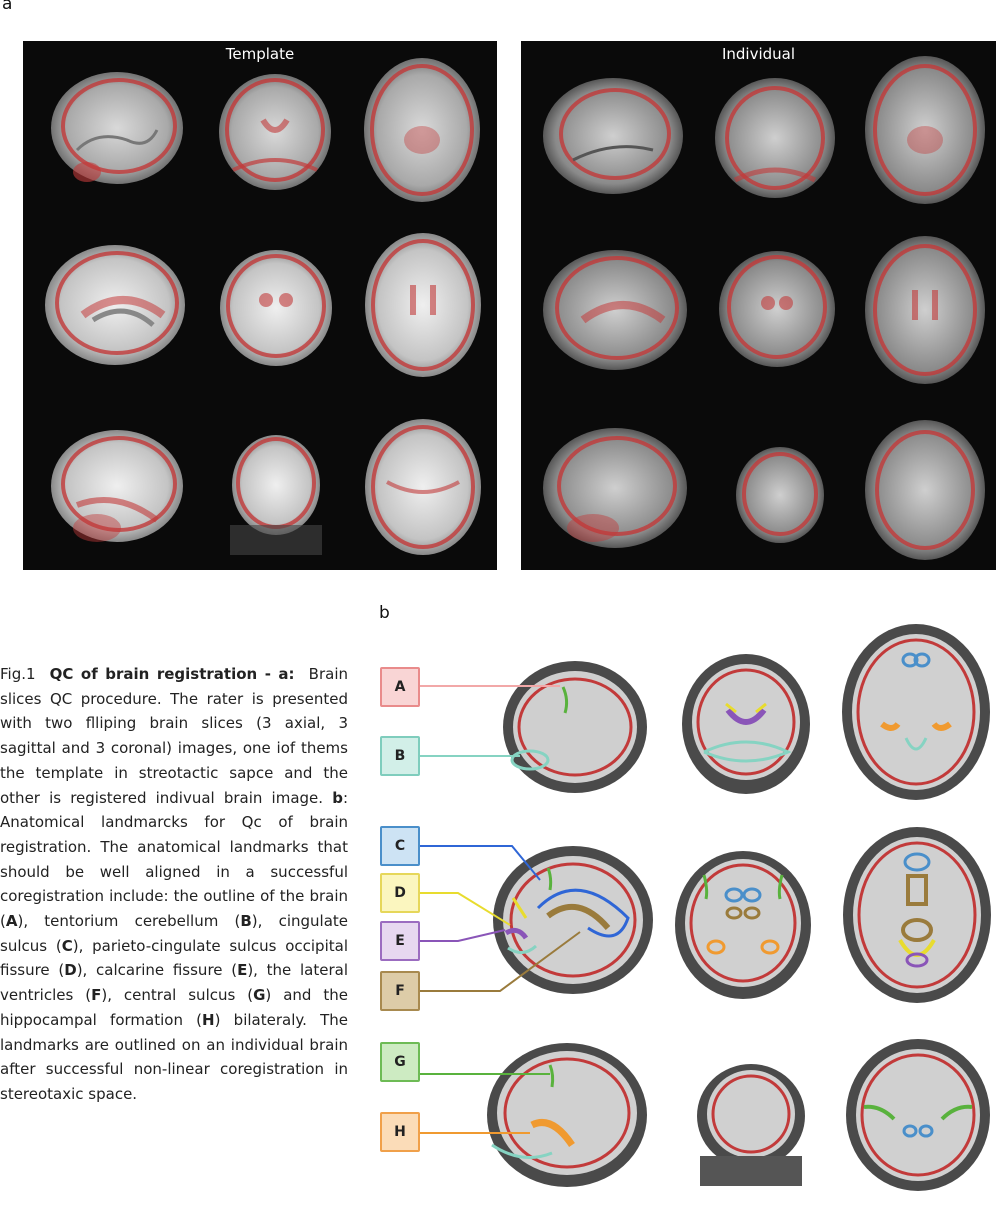  Describe the element at coordinates (174, 983) in the screenshot. I see `caption-text-5: ), the lateral ventricles (` at that location.